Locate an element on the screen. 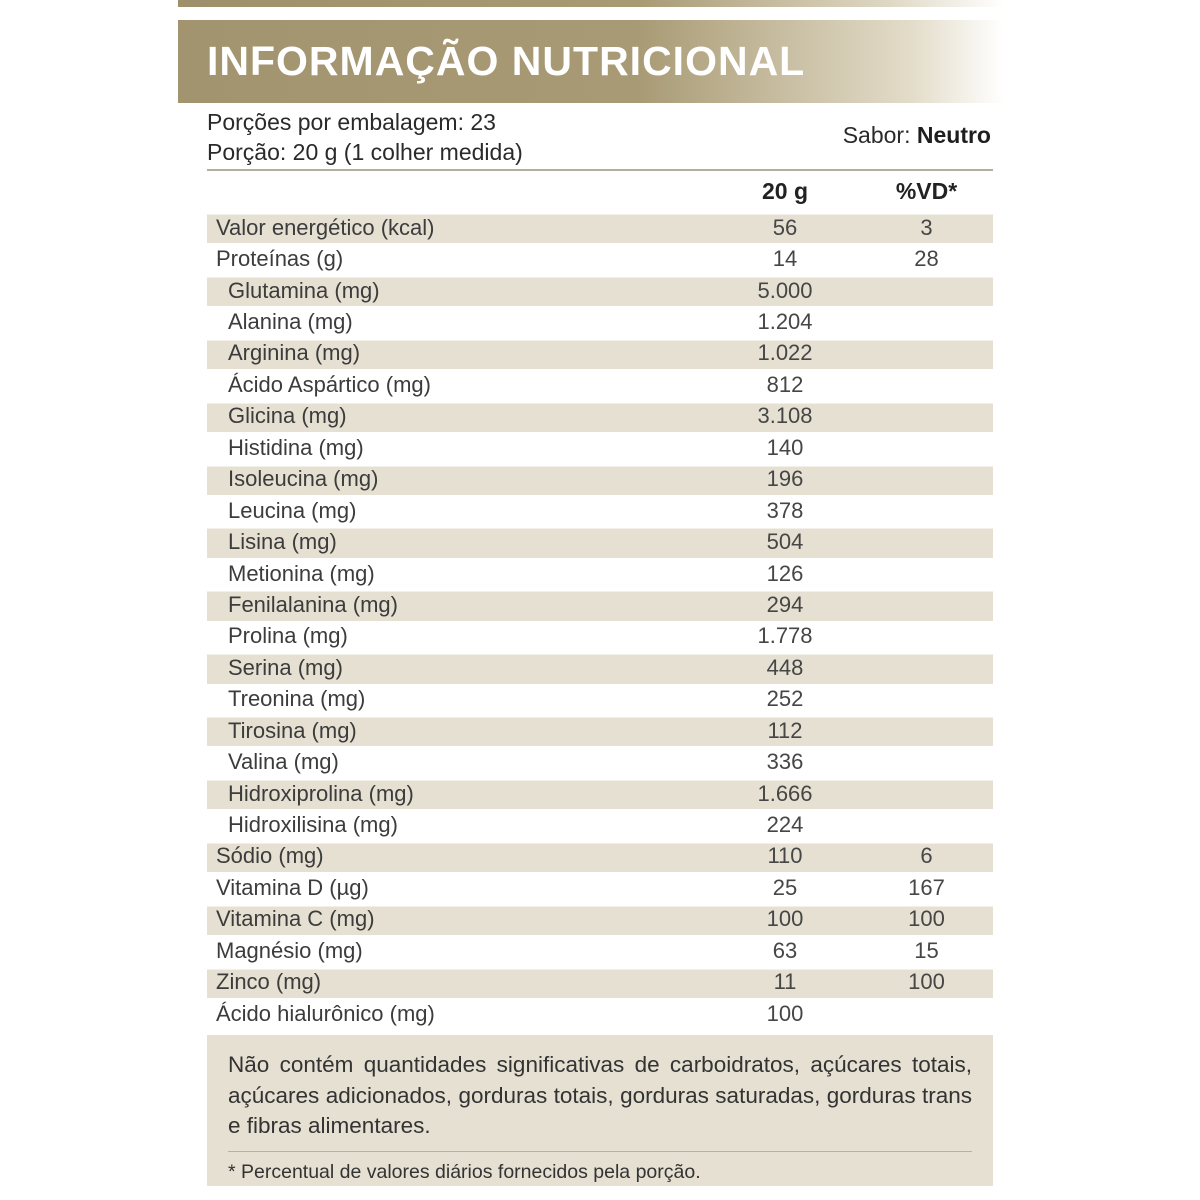  table-row: Fenilalanina (mg) 294 is located at coordinates (600, 605).